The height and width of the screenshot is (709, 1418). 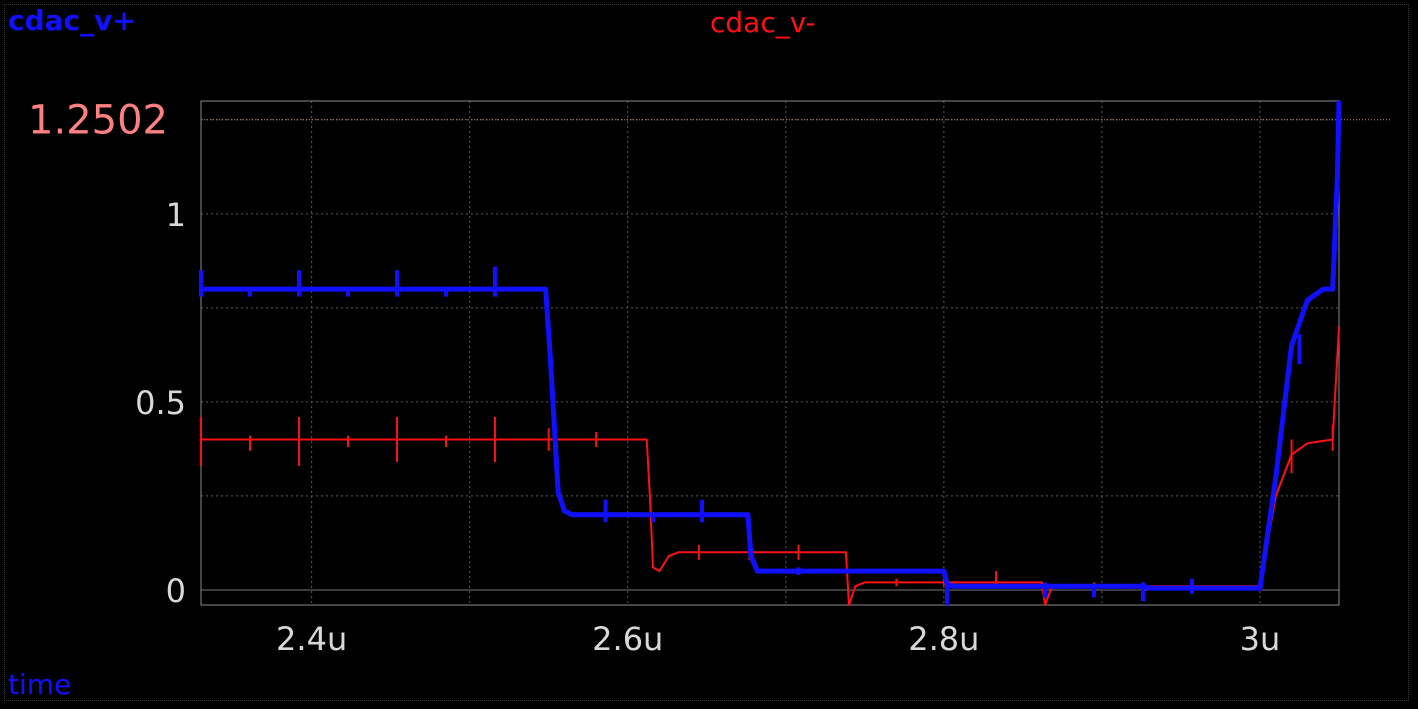 What do you see at coordinates (98, 121) in the screenshot?
I see `cursor-value-label: 1.2502` at bounding box center [98, 121].